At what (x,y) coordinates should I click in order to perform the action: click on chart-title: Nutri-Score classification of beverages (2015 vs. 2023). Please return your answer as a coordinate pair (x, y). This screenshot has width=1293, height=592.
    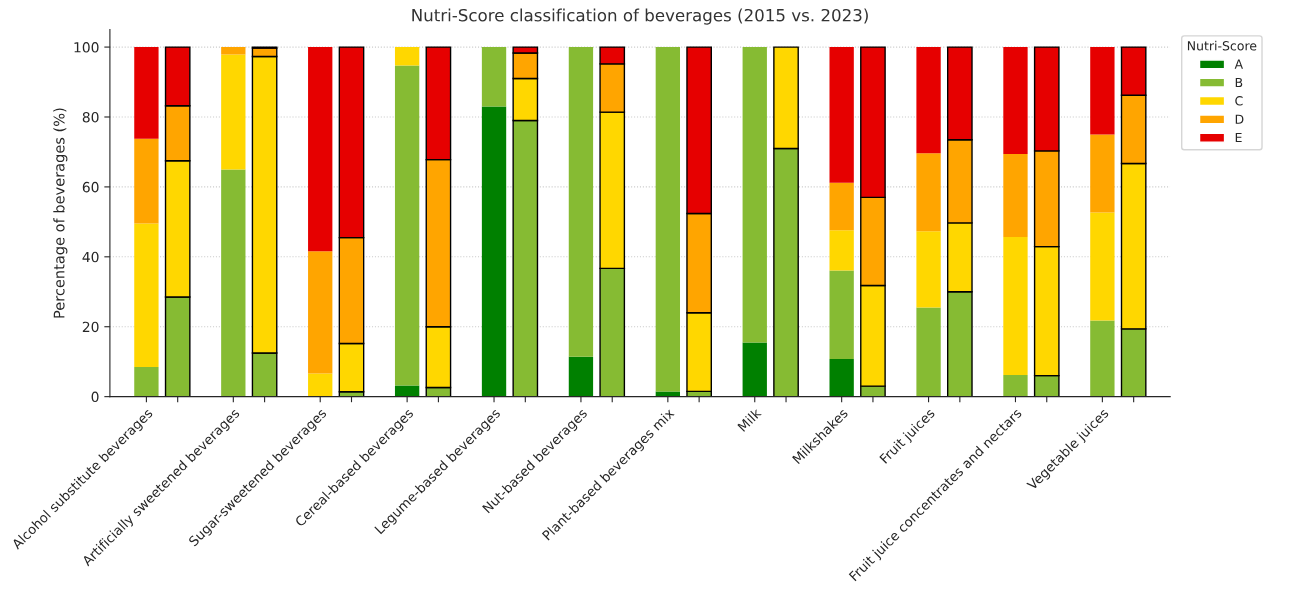
    Looking at the image, I should click on (640, 16).